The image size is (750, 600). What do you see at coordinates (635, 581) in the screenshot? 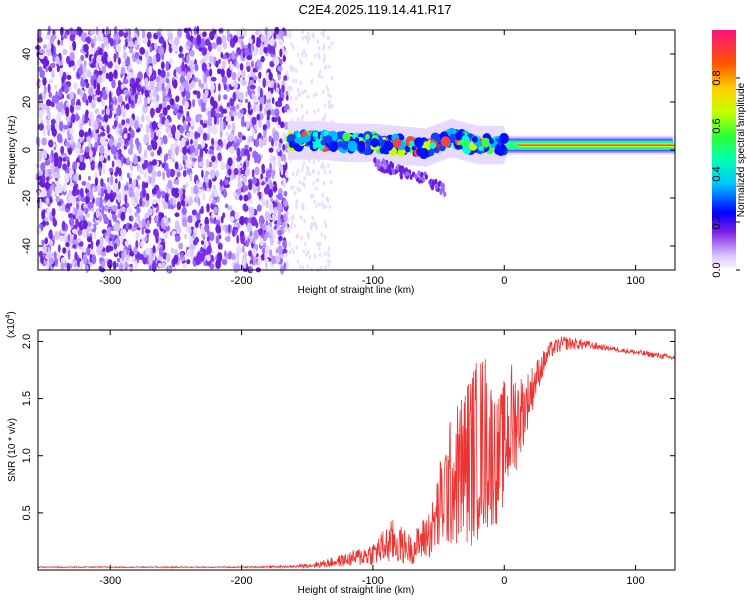
I see `snr-x-tick-label: 100` at bounding box center [635, 581].